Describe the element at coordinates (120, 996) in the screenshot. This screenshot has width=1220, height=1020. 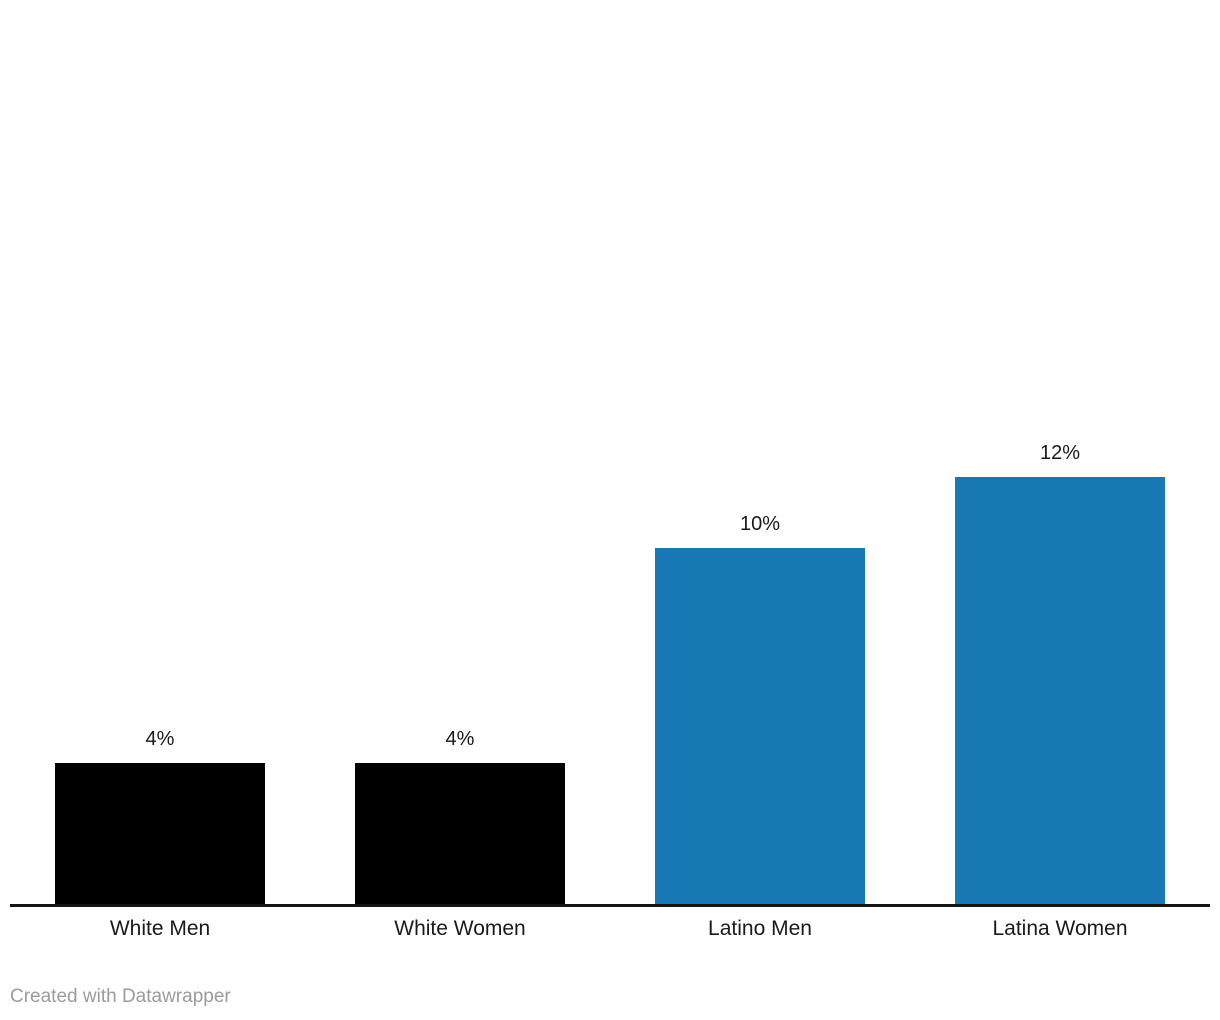
I see `datawrapper-credit-link: Created with Datawrapper` at that location.